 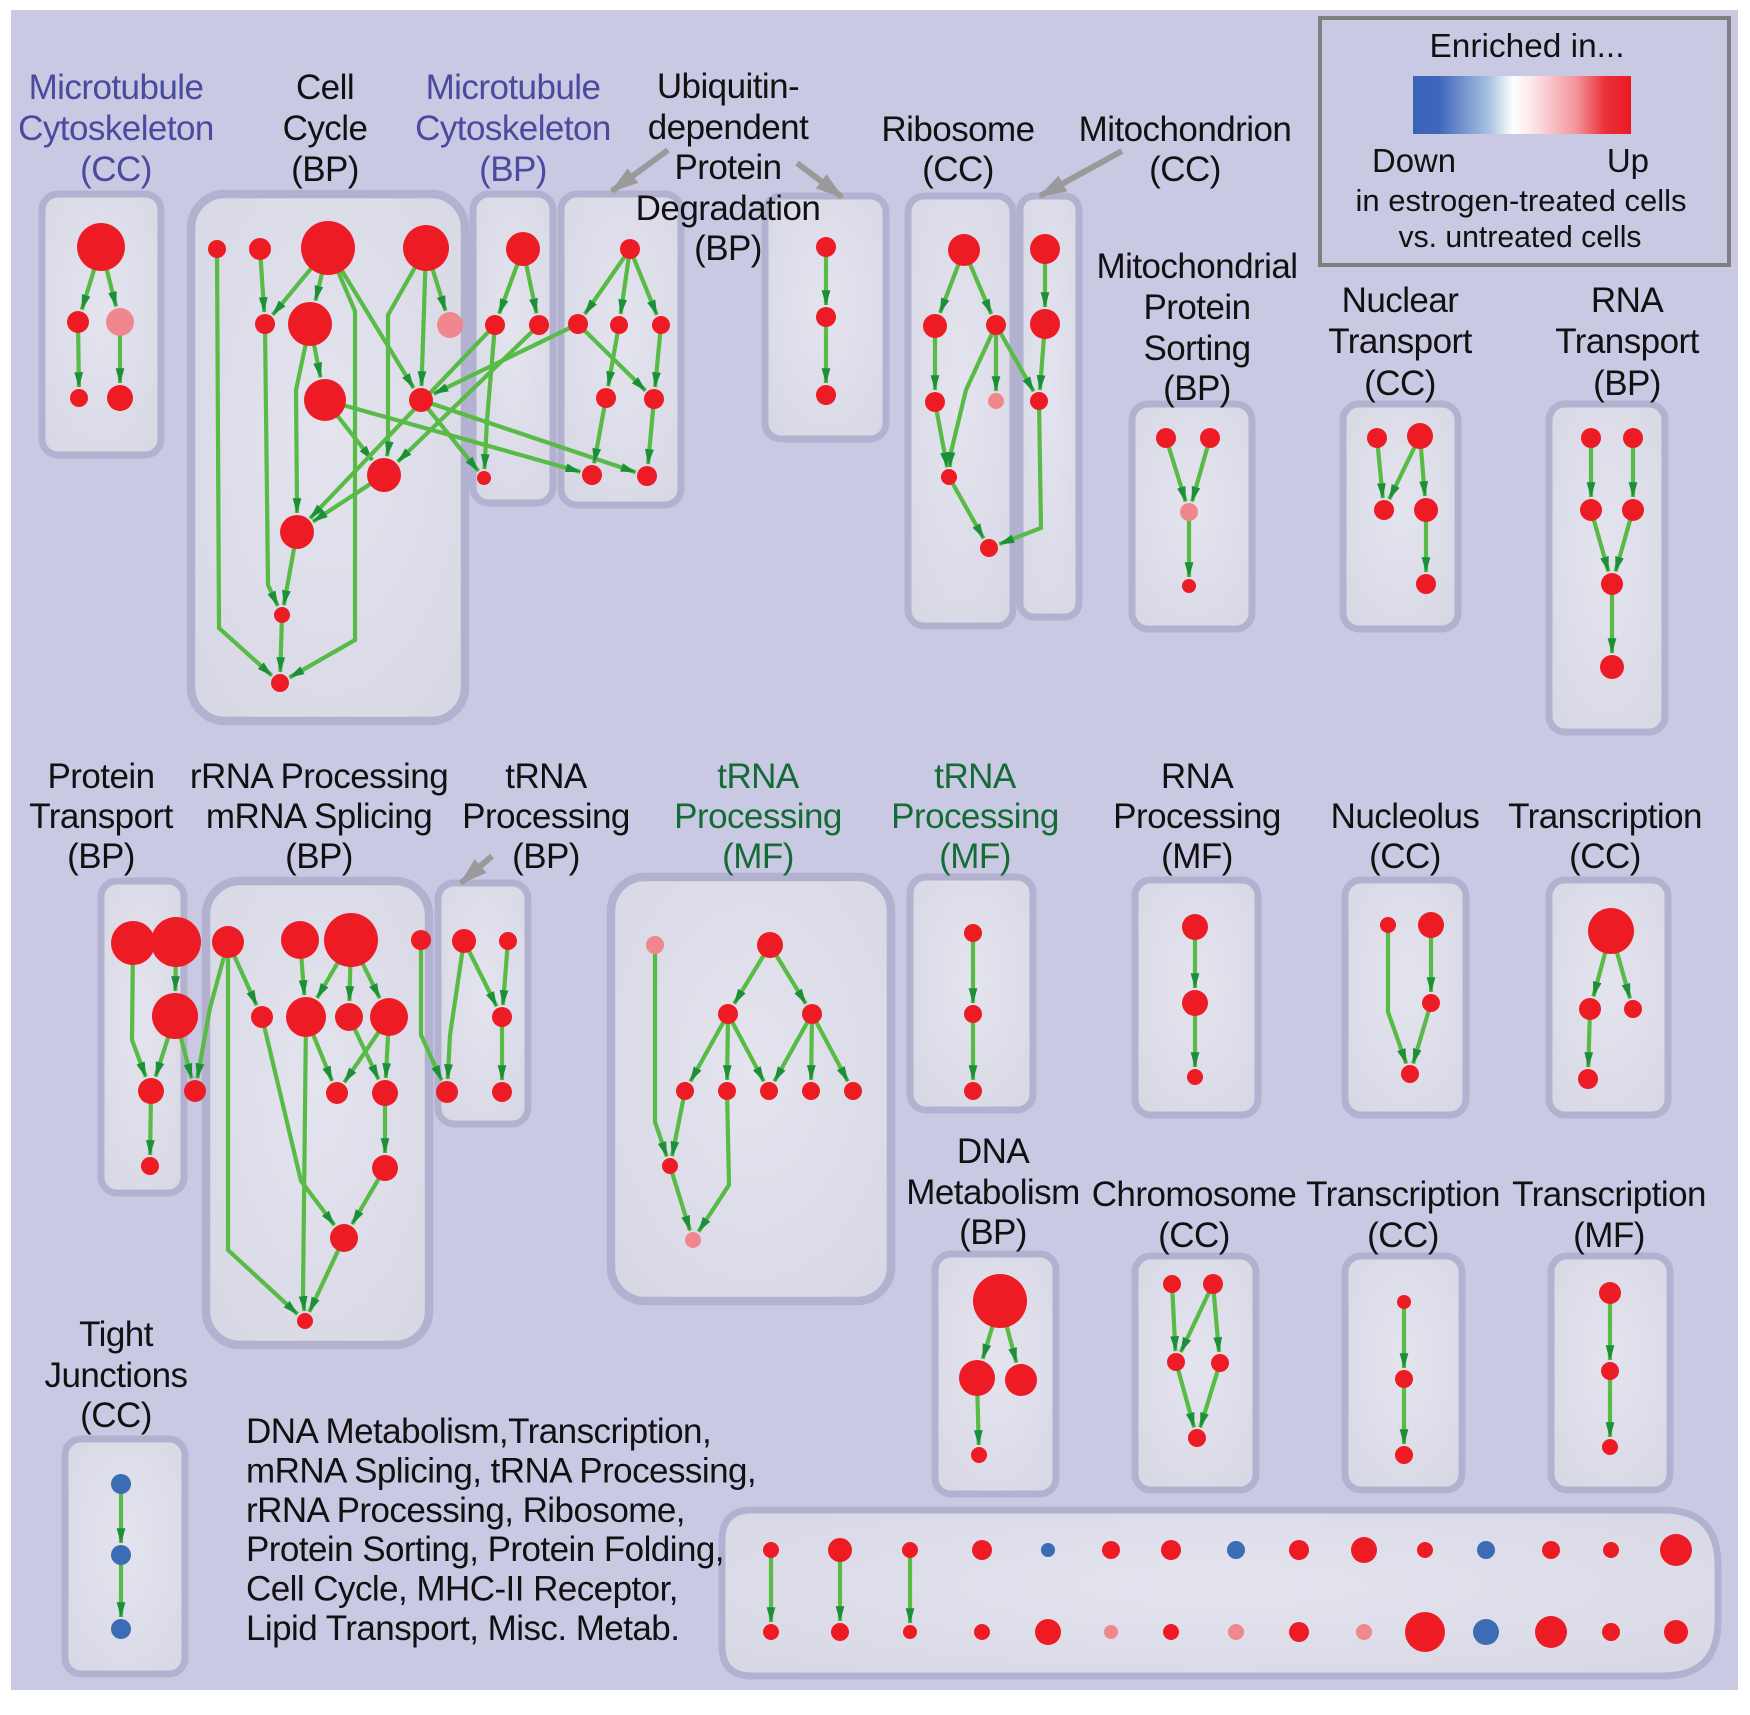 I want to click on svg-text: Nucleolus, so click(x=1405, y=816).